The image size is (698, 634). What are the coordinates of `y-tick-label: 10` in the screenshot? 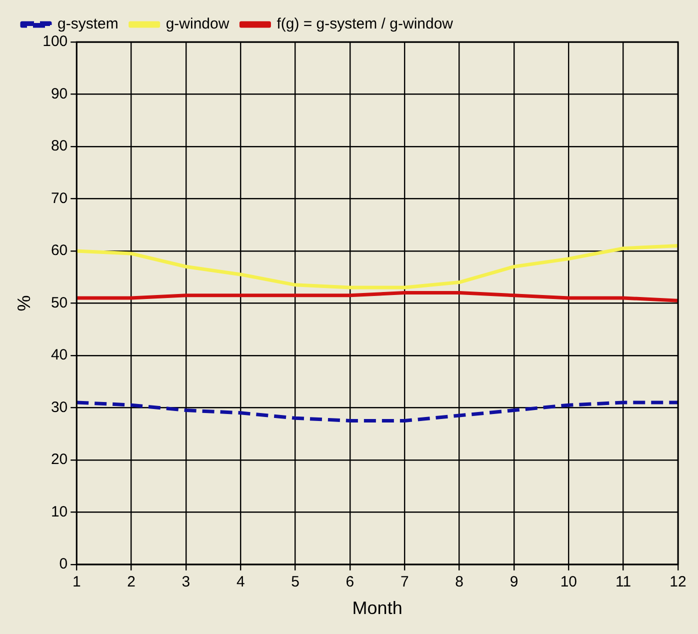 It's located at (59, 511).